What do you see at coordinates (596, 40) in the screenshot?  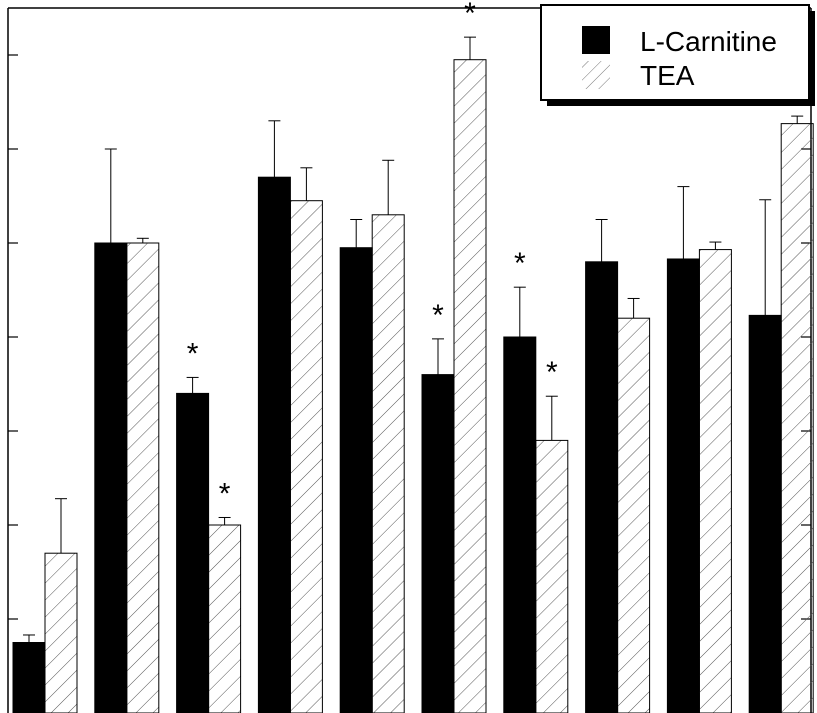 I see `legend-swatch-l-carnitine` at bounding box center [596, 40].